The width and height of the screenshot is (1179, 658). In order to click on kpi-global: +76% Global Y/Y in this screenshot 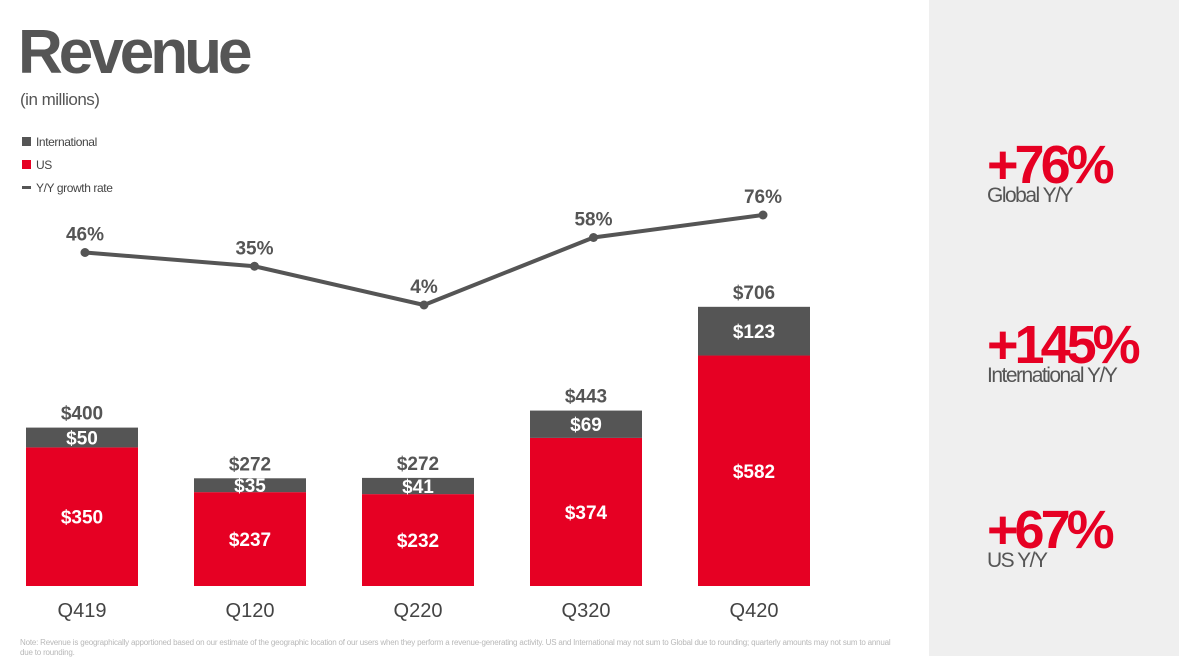, I will do `click(1051, 171)`.